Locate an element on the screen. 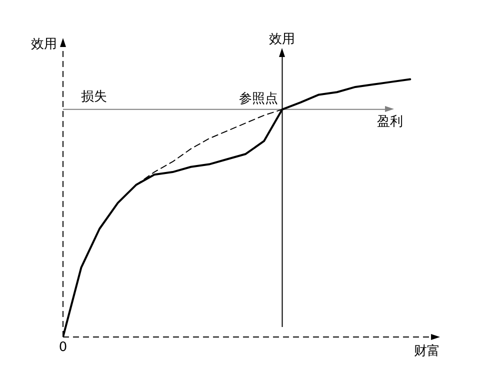 This screenshot has width=479, height=366. text: 0 is located at coordinates (63, 347).